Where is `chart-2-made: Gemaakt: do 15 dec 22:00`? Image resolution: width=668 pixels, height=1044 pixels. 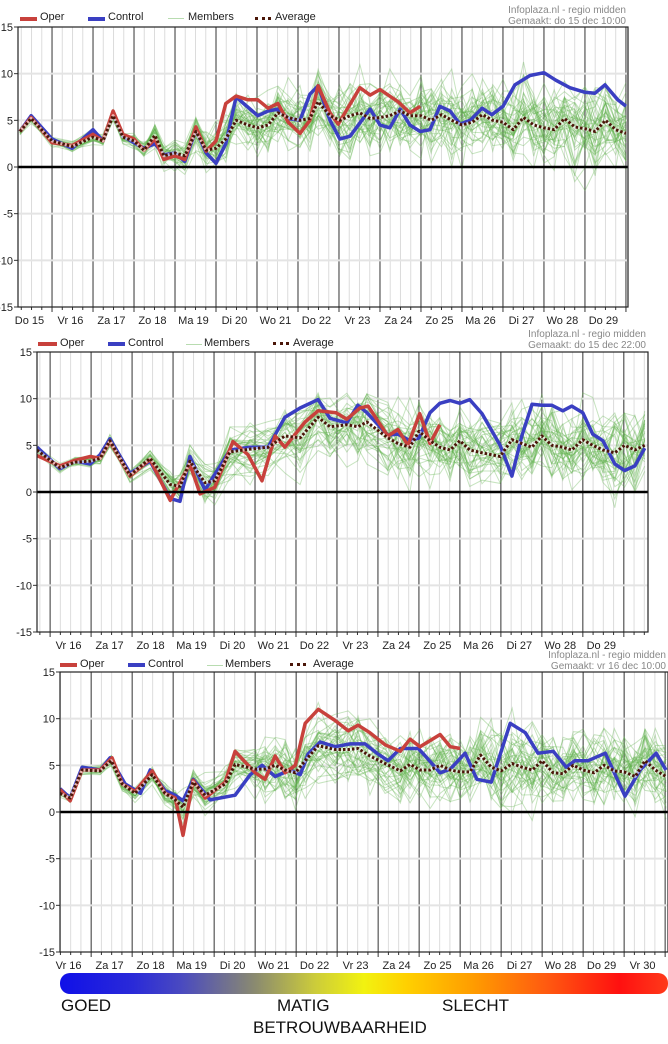 chart-2-made: Gemaakt: do 15 dec 22:00 is located at coordinates (587, 345).